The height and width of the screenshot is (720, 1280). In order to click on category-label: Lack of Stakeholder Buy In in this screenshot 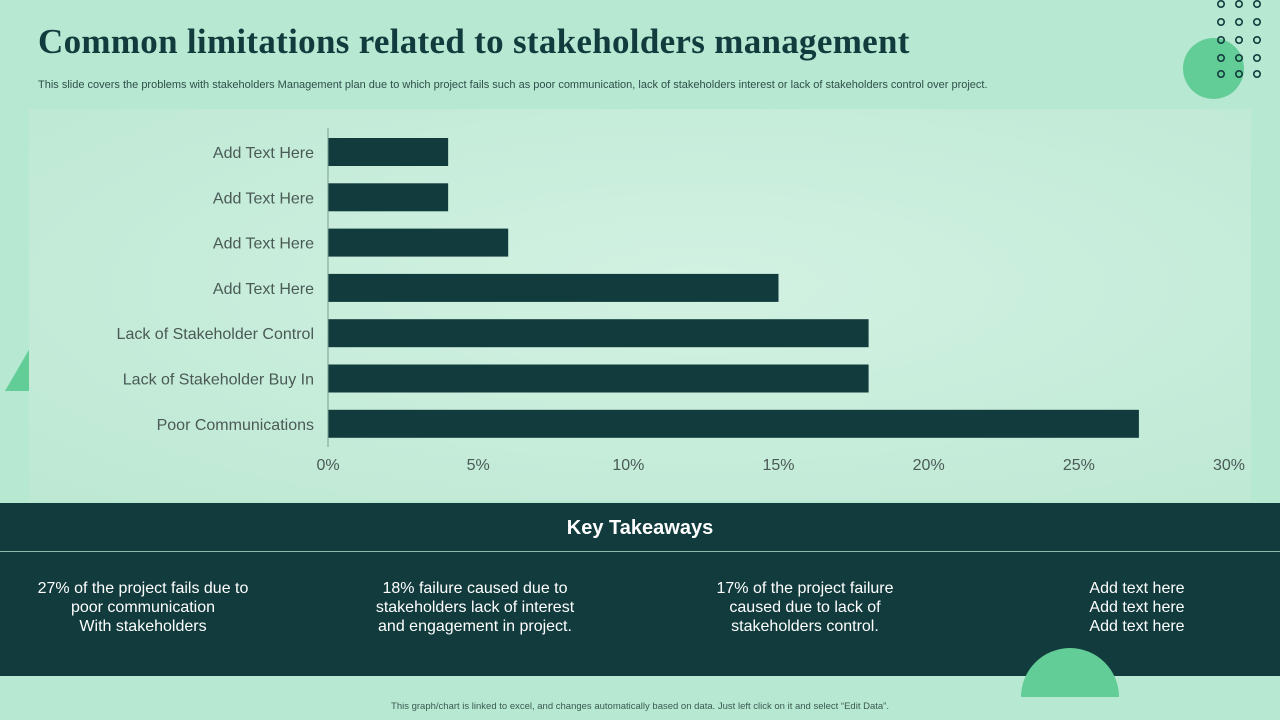, I will do `click(218, 380)`.